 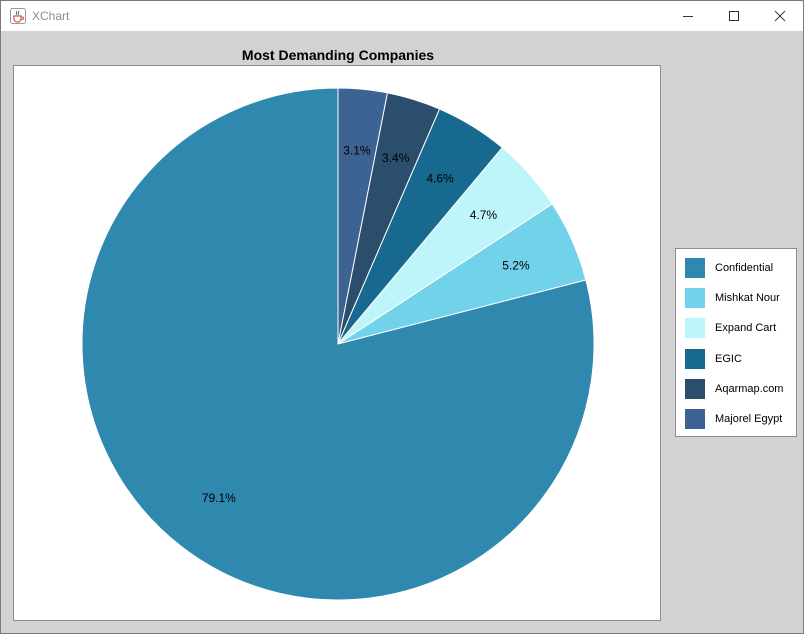 What do you see at coordinates (744, 268) in the screenshot?
I see `legend-label: Confidential` at bounding box center [744, 268].